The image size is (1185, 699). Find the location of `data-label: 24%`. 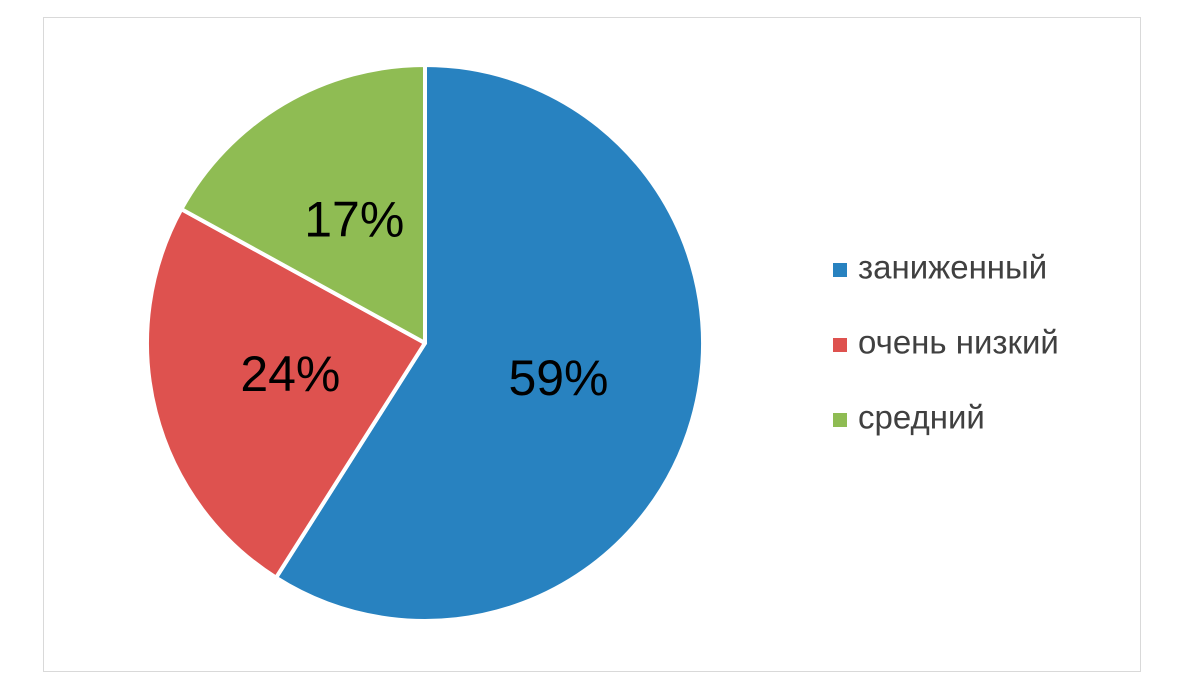

data-label: 24% is located at coordinates (290, 374).